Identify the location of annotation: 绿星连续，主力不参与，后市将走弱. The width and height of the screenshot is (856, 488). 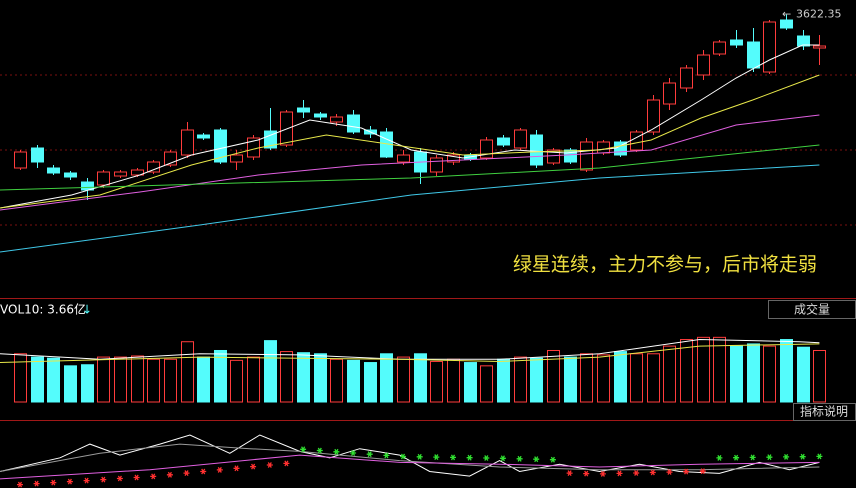
(665, 265).